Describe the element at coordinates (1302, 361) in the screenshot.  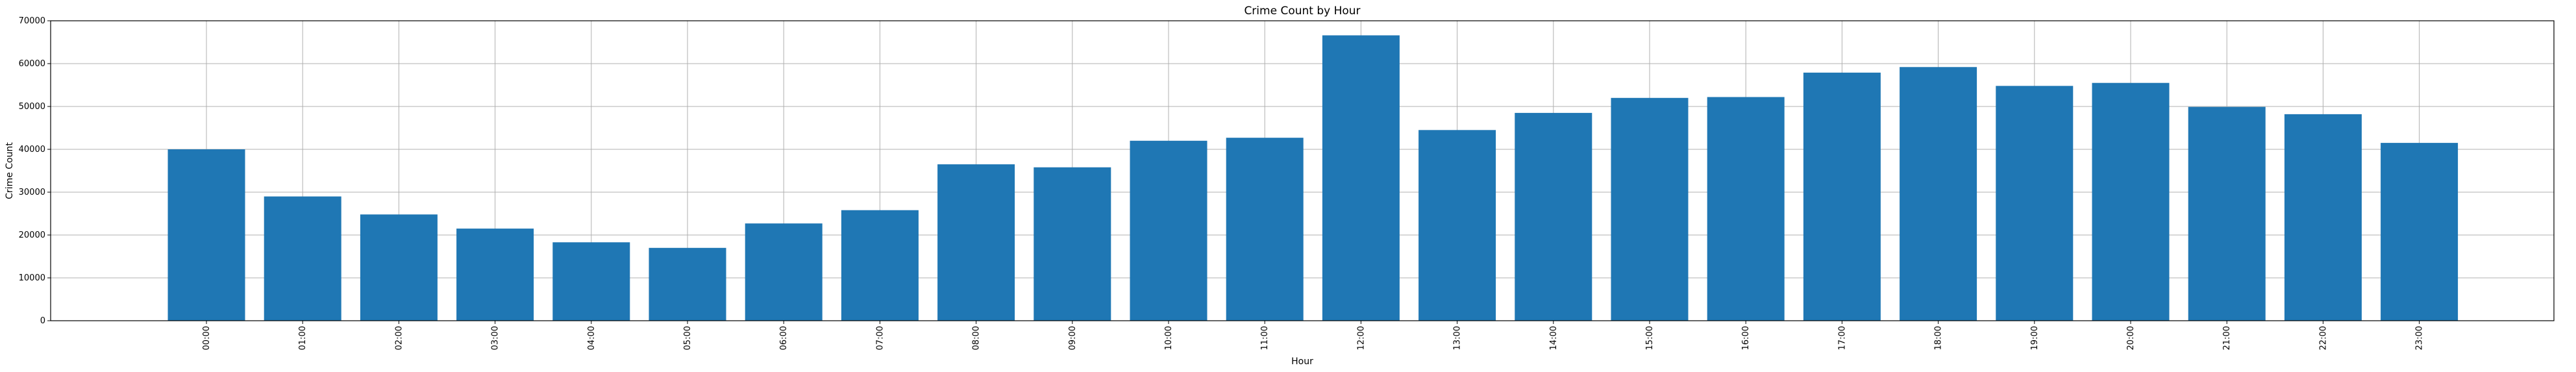
I see `x-axis-label: Hour` at that location.